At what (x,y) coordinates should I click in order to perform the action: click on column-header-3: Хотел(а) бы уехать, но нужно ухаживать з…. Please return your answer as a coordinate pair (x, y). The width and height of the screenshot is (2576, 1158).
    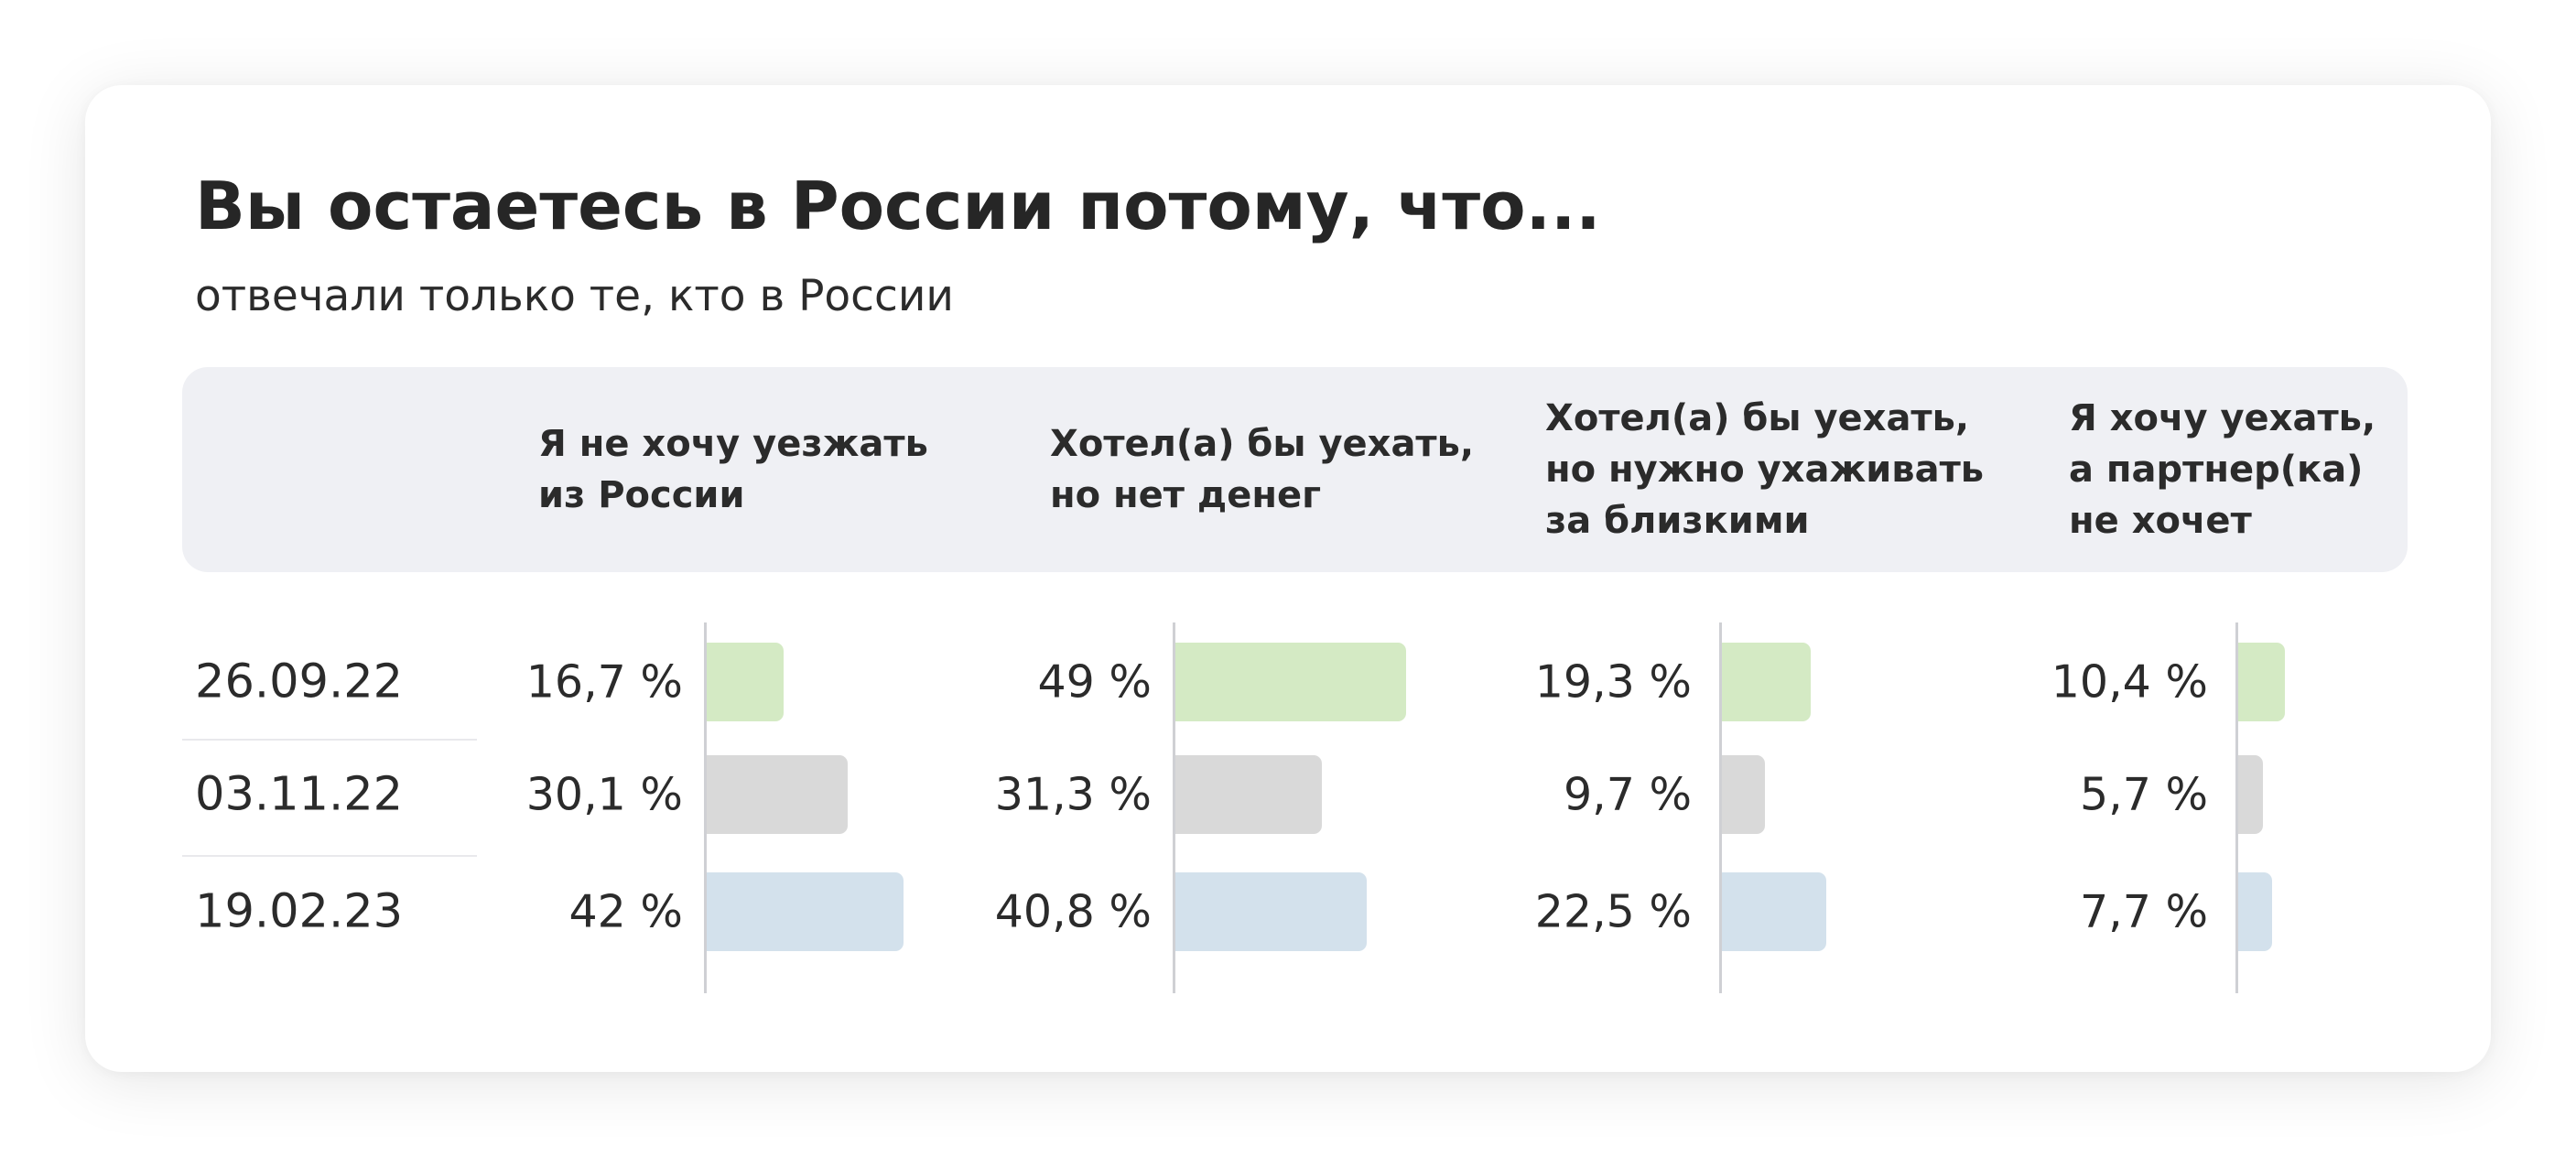
    Looking at the image, I should click on (1765, 470).